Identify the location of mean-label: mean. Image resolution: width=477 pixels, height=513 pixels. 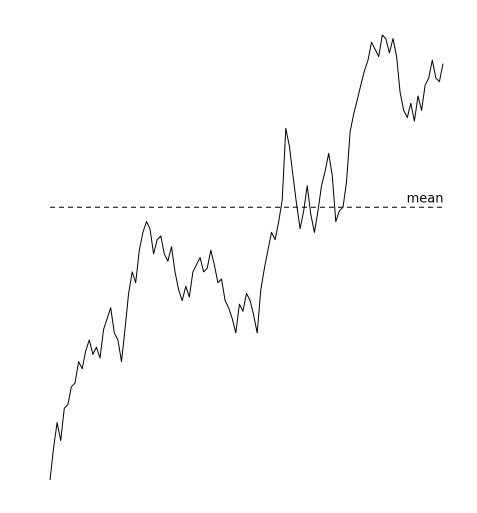
(425, 198).